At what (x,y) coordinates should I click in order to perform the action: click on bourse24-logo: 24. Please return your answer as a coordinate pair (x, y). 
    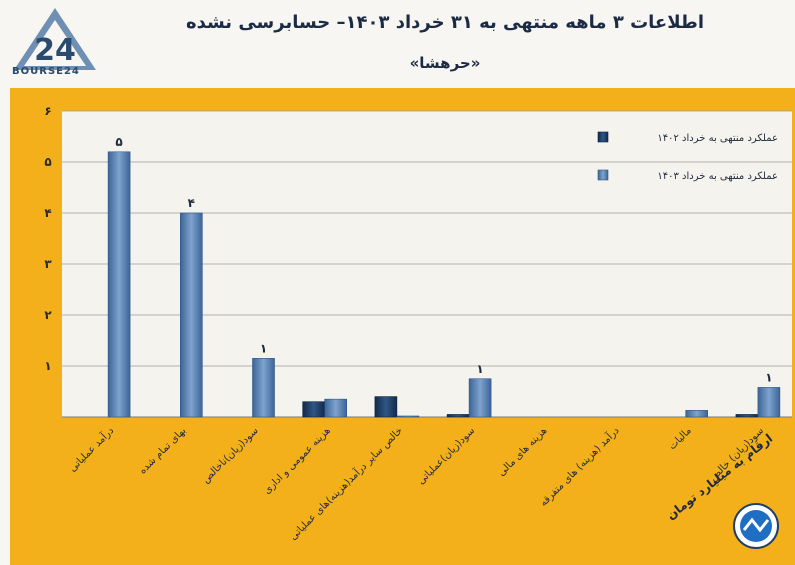
    Looking at the image, I should click on (55, 39).